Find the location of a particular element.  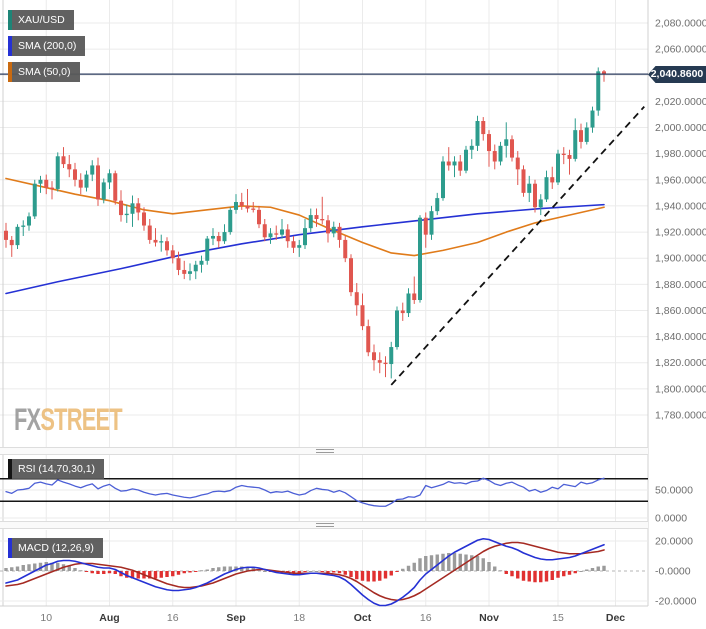

time-axis-label: Sep is located at coordinates (235, 618).